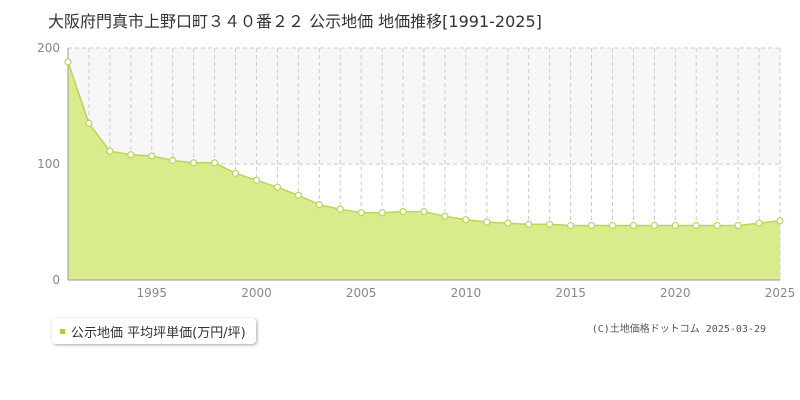  Describe the element at coordinates (256, 293) in the screenshot. I see `x-tick-label: 2000` at that location.